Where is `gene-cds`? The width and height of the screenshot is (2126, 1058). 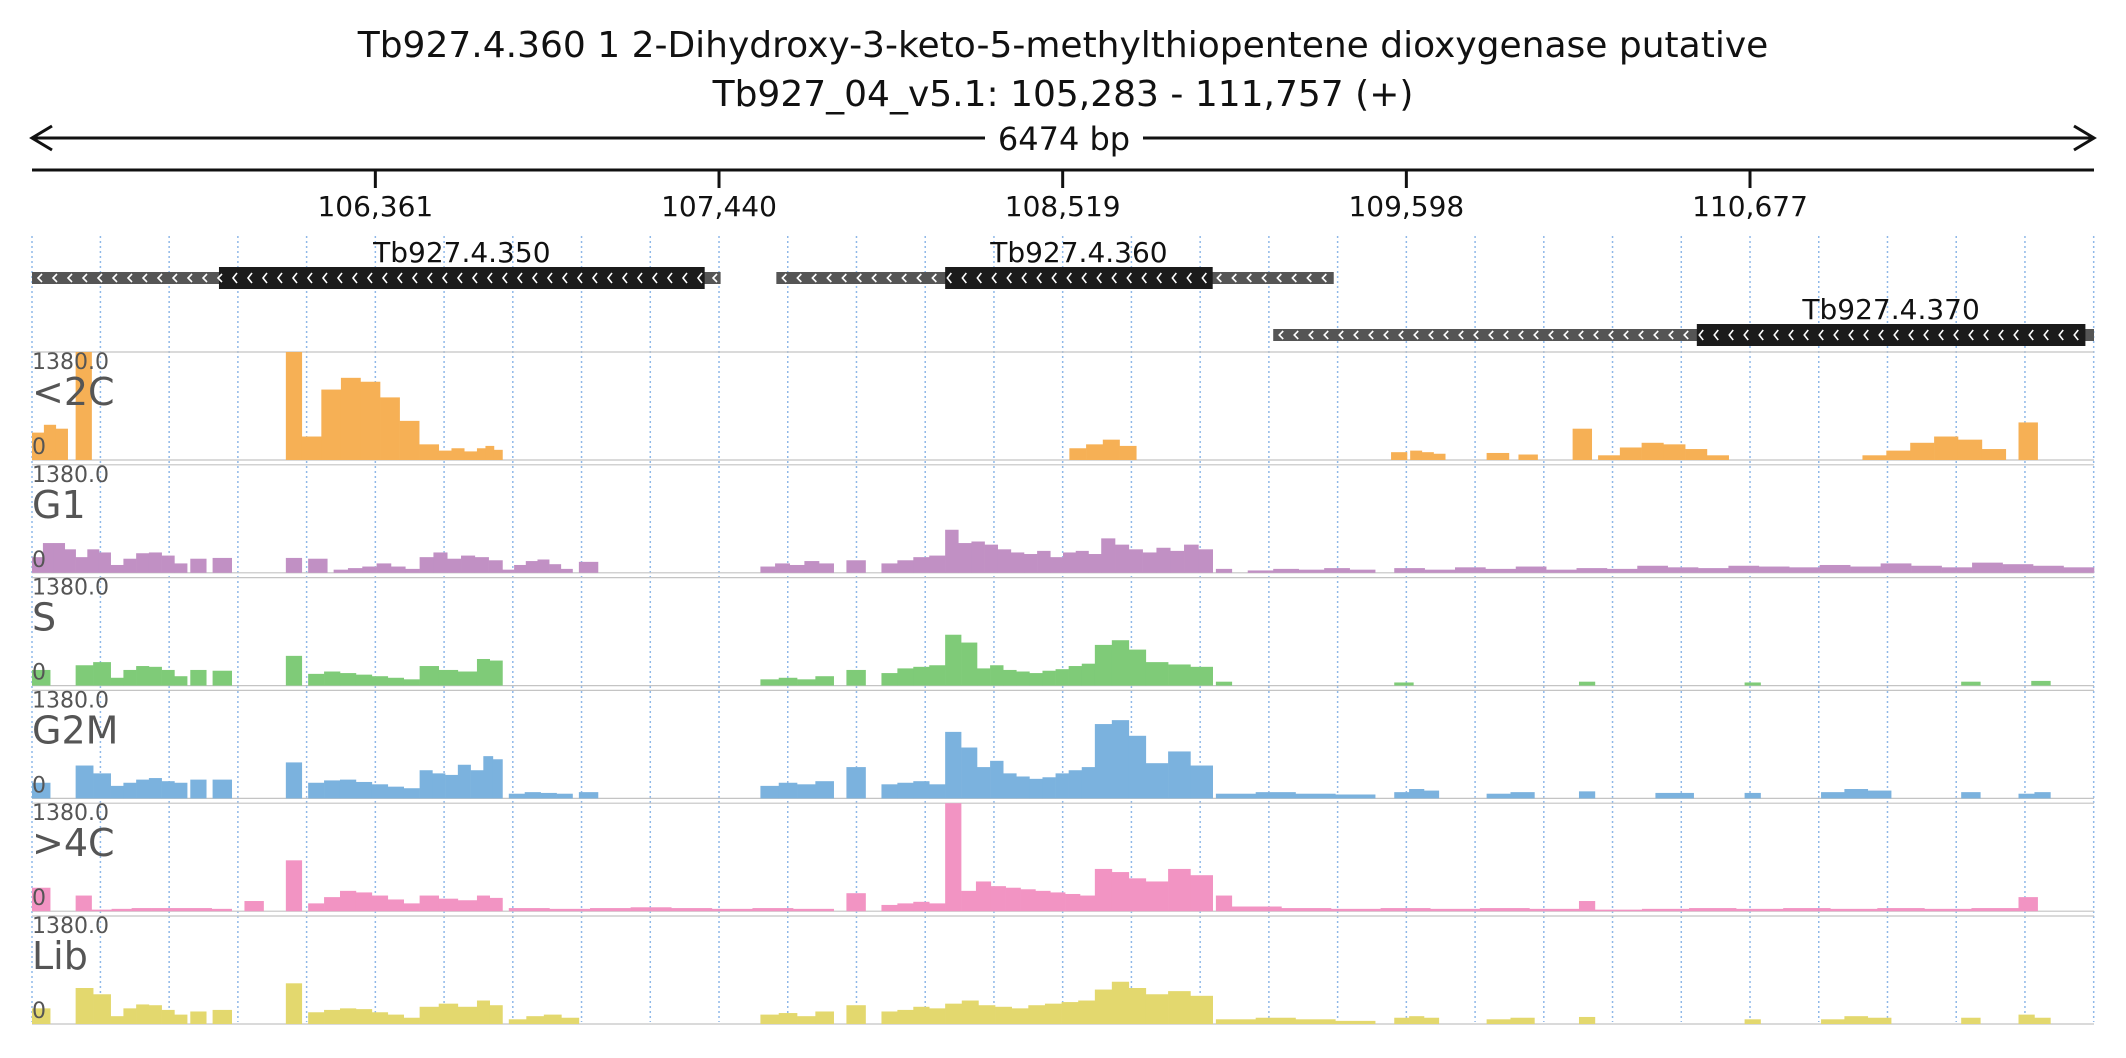 gene-cds is located at coordinates (1891, 335).